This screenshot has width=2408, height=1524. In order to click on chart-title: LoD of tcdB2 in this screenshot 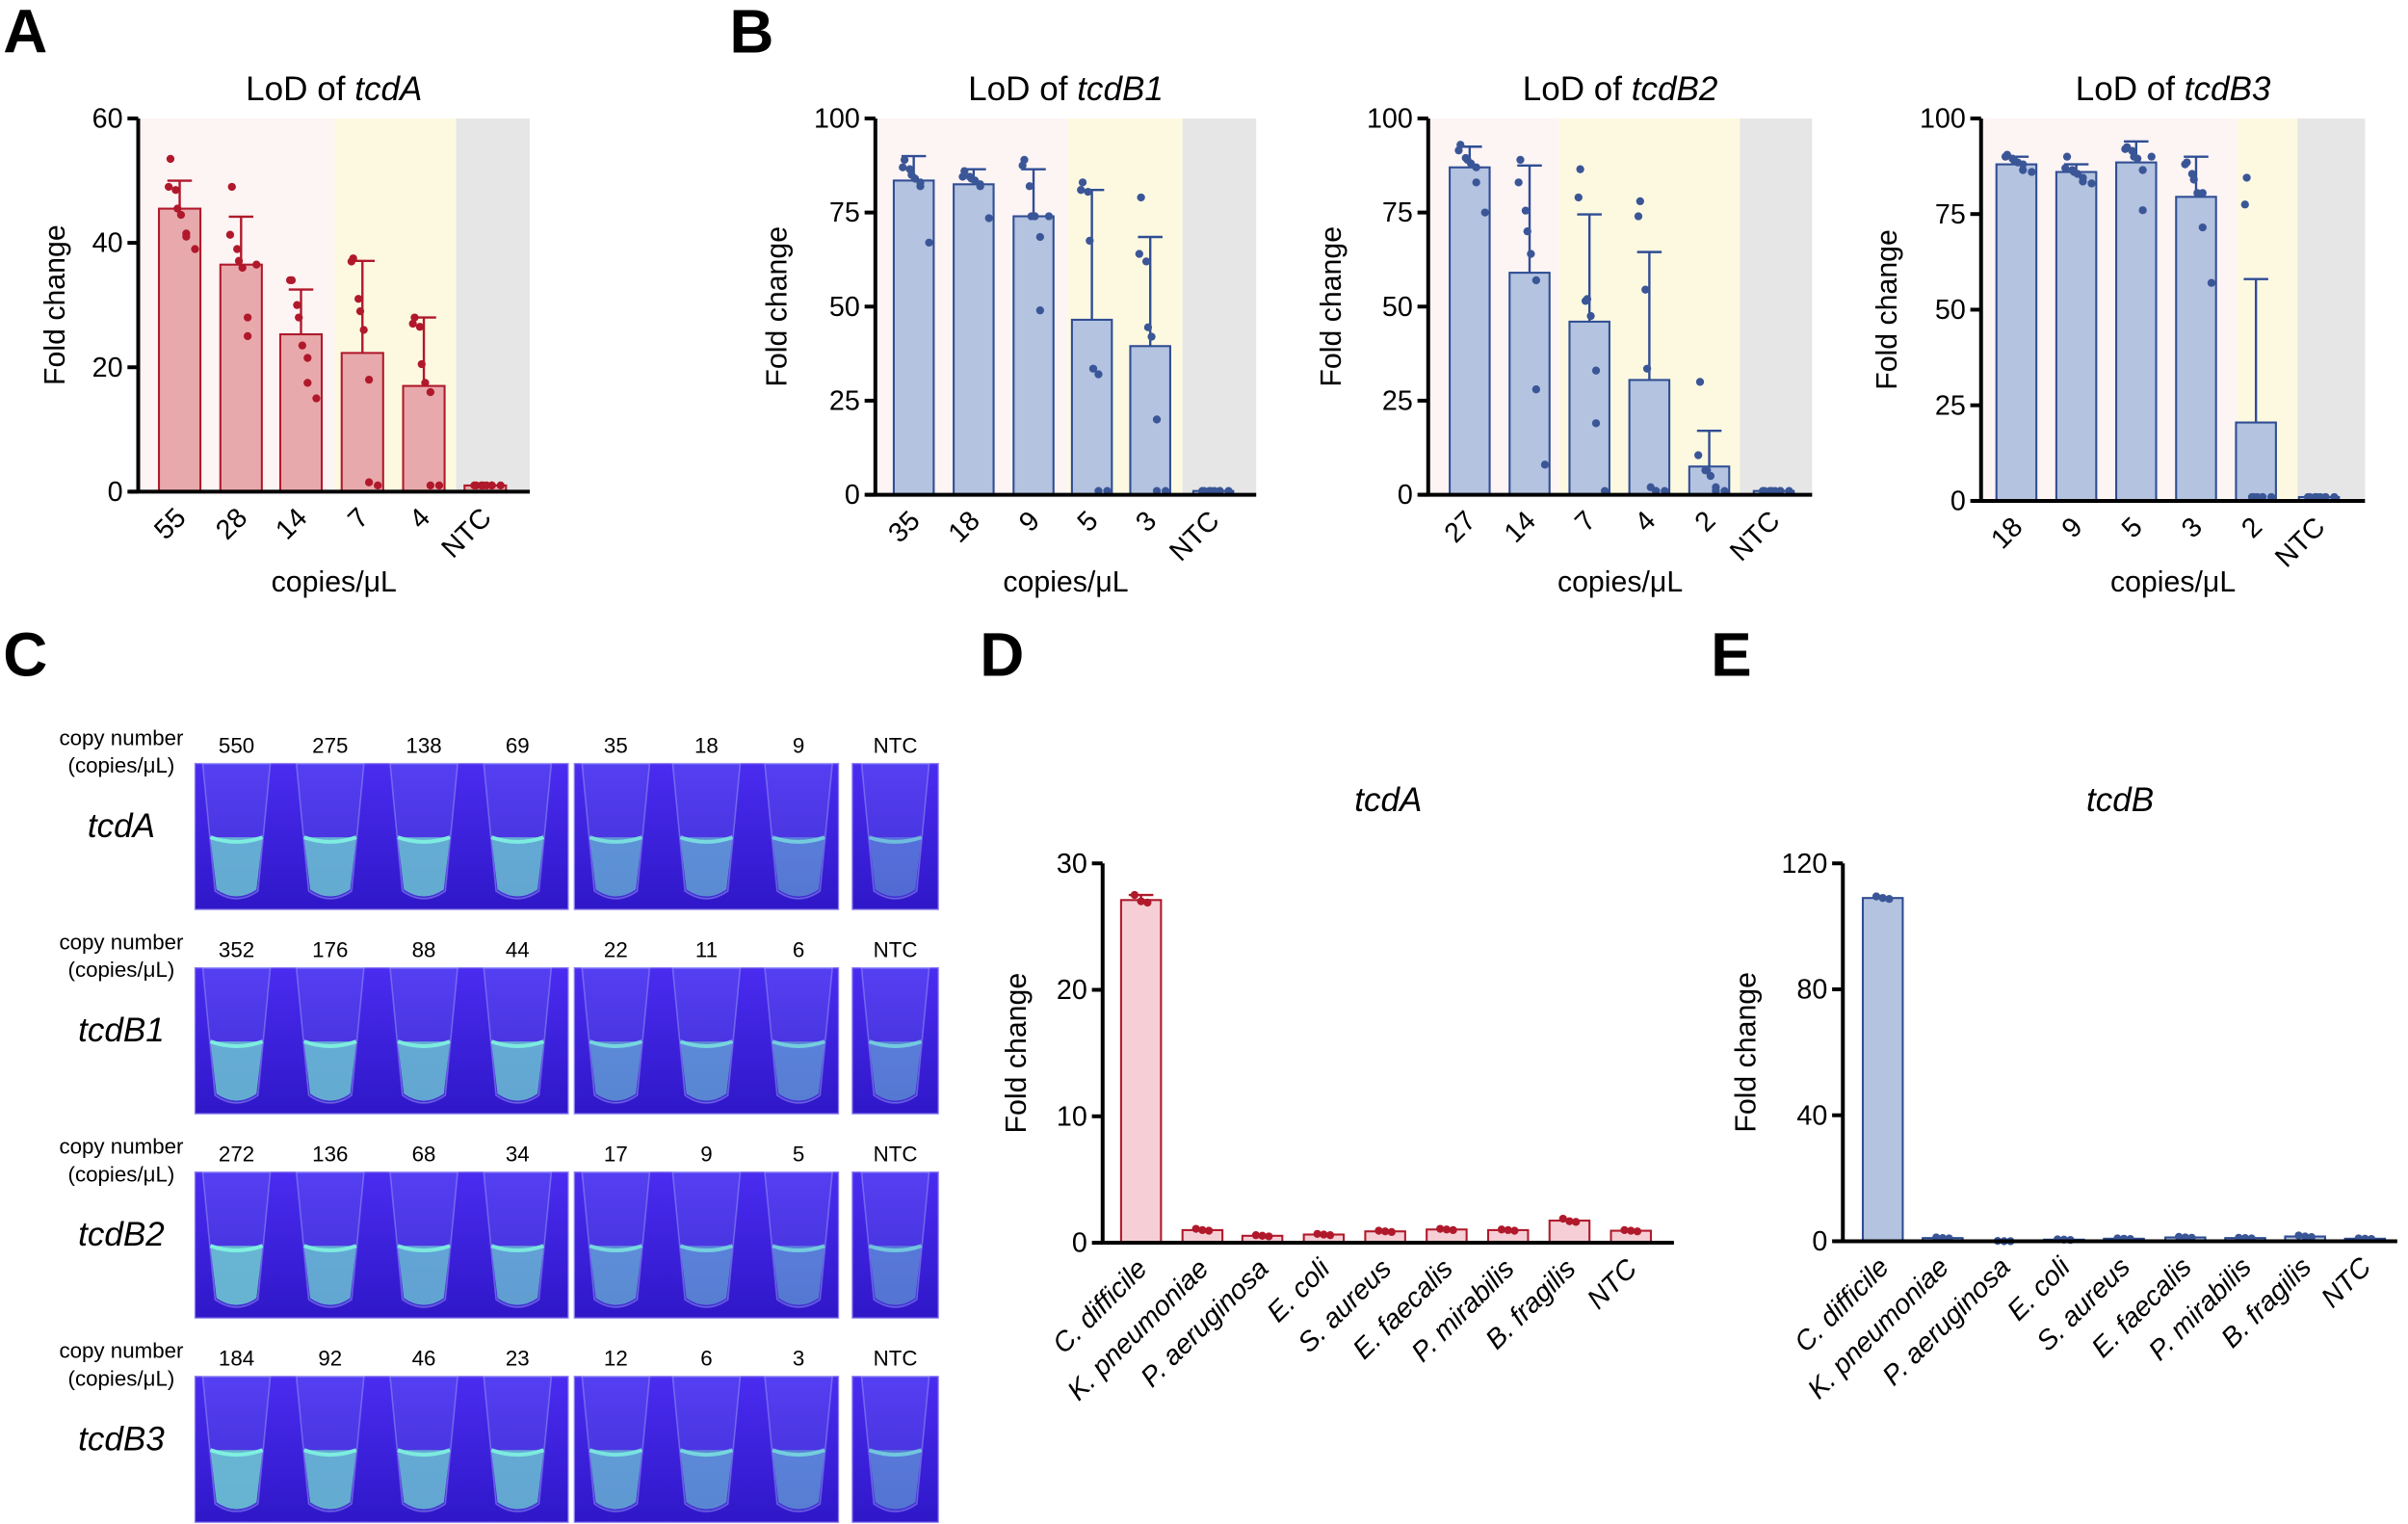, I will do `click(1620, 89)`.